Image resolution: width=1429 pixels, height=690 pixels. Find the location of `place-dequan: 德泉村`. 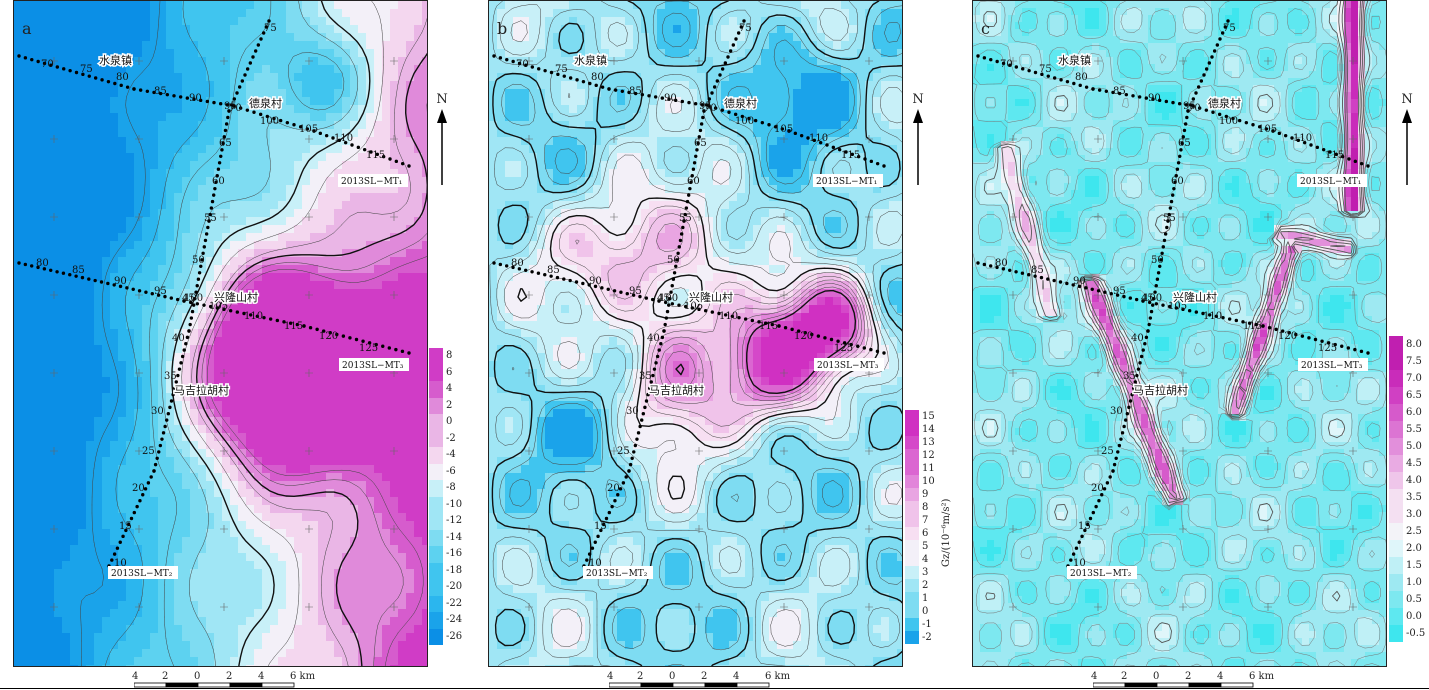

place-dequan: 德泉村 is located at coordinates (265, 103).